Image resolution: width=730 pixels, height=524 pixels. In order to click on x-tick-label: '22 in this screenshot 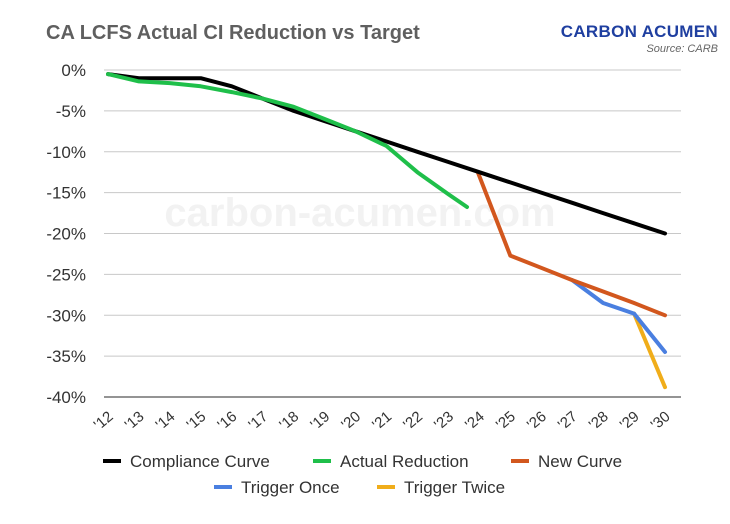, I will do `click(413, 421)`.